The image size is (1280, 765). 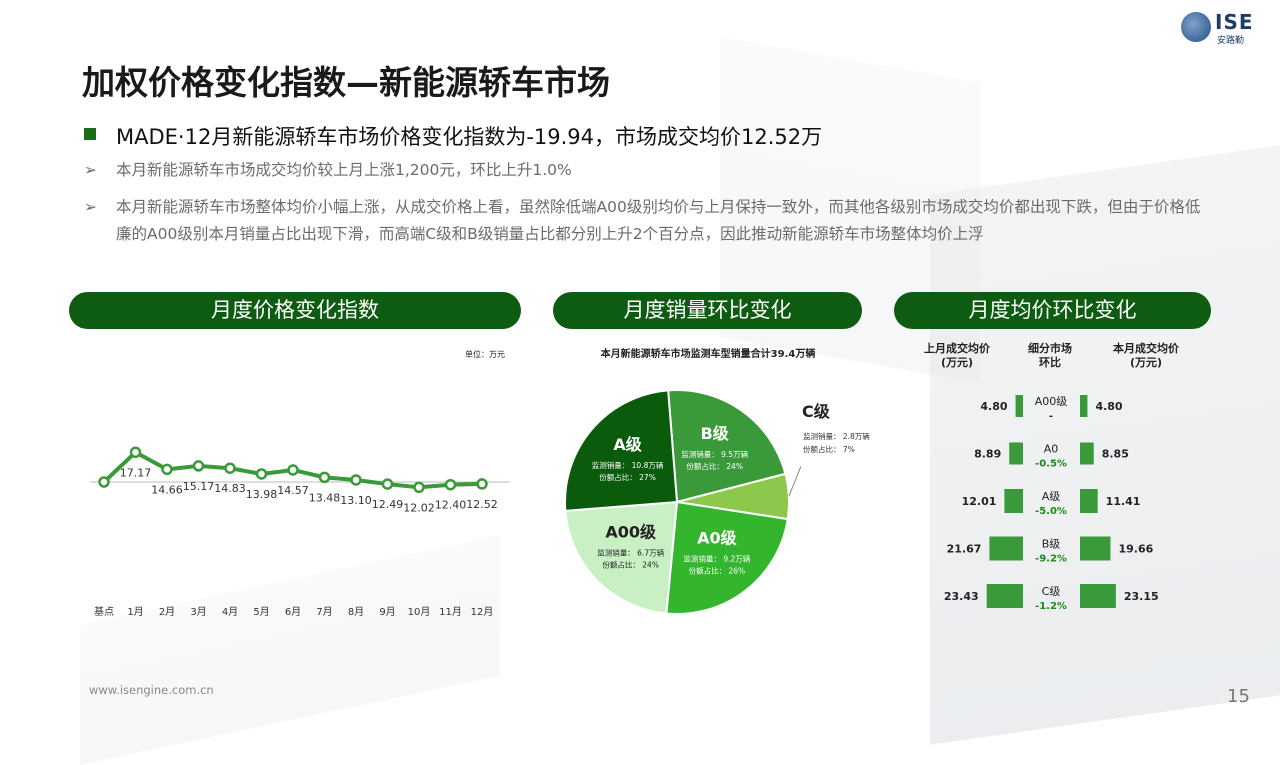 What do you see at coordinates (104, 611) in the screenshot?
I see `x-tick-label: 基点` at bounding box center [104, 611].